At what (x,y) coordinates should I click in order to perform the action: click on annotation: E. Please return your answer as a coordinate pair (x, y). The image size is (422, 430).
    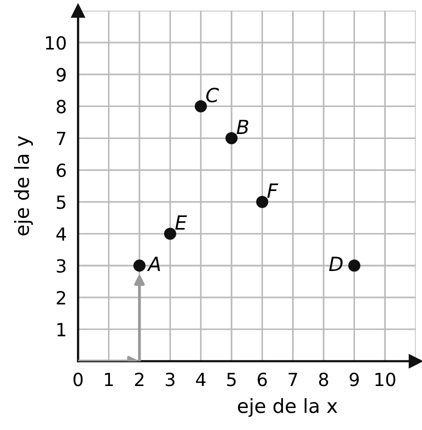
    Looking at the image, I should click on (181, 222).